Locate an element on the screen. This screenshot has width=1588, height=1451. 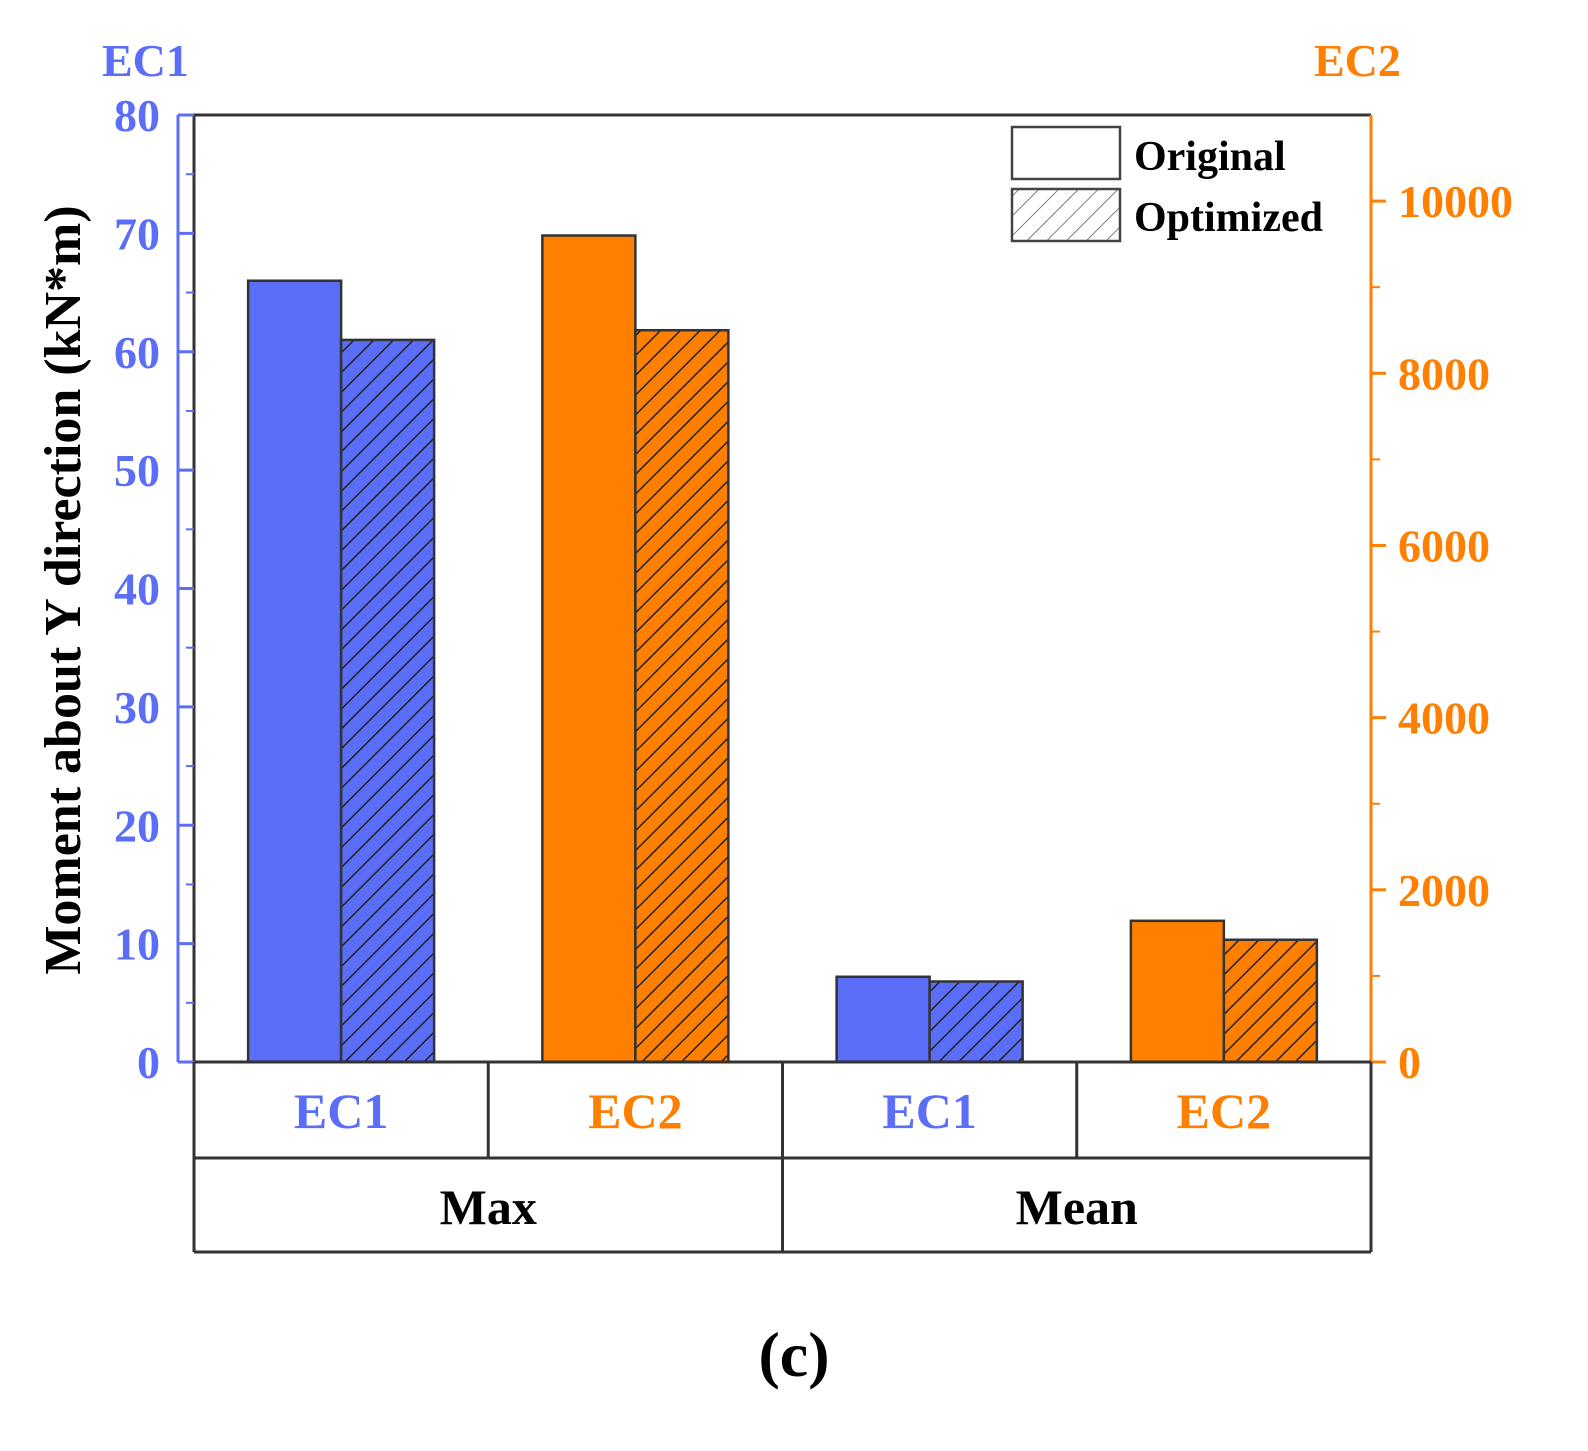
bar-max-ec1-original is located at coordinates (294, 671).